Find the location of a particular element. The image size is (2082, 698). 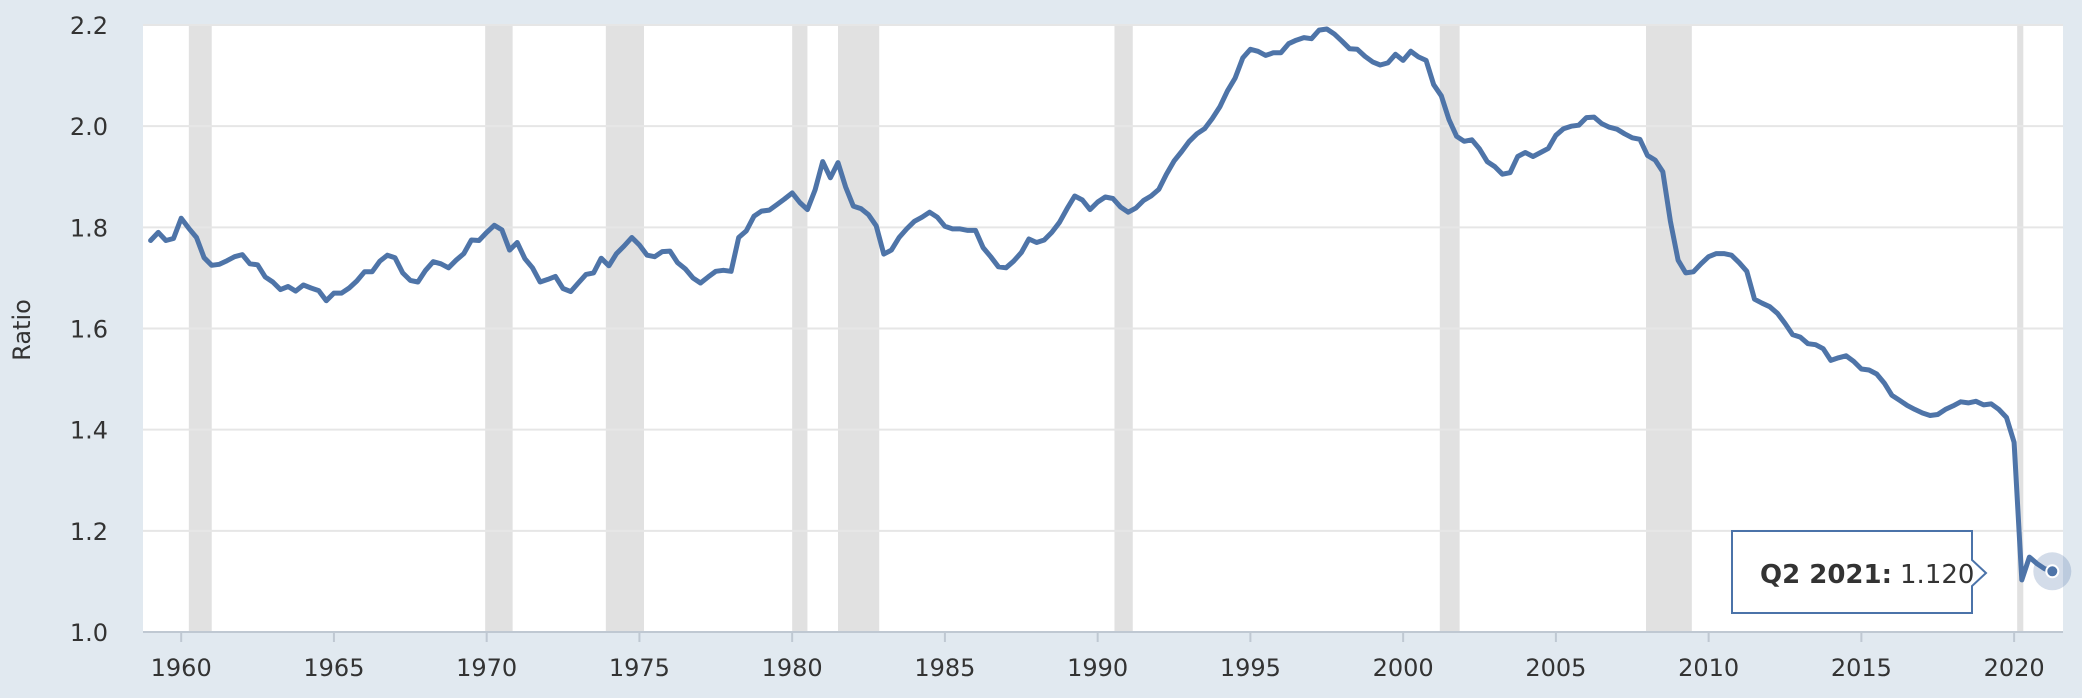

x-tick-label: 1985 is located at coordinates (944, 668).